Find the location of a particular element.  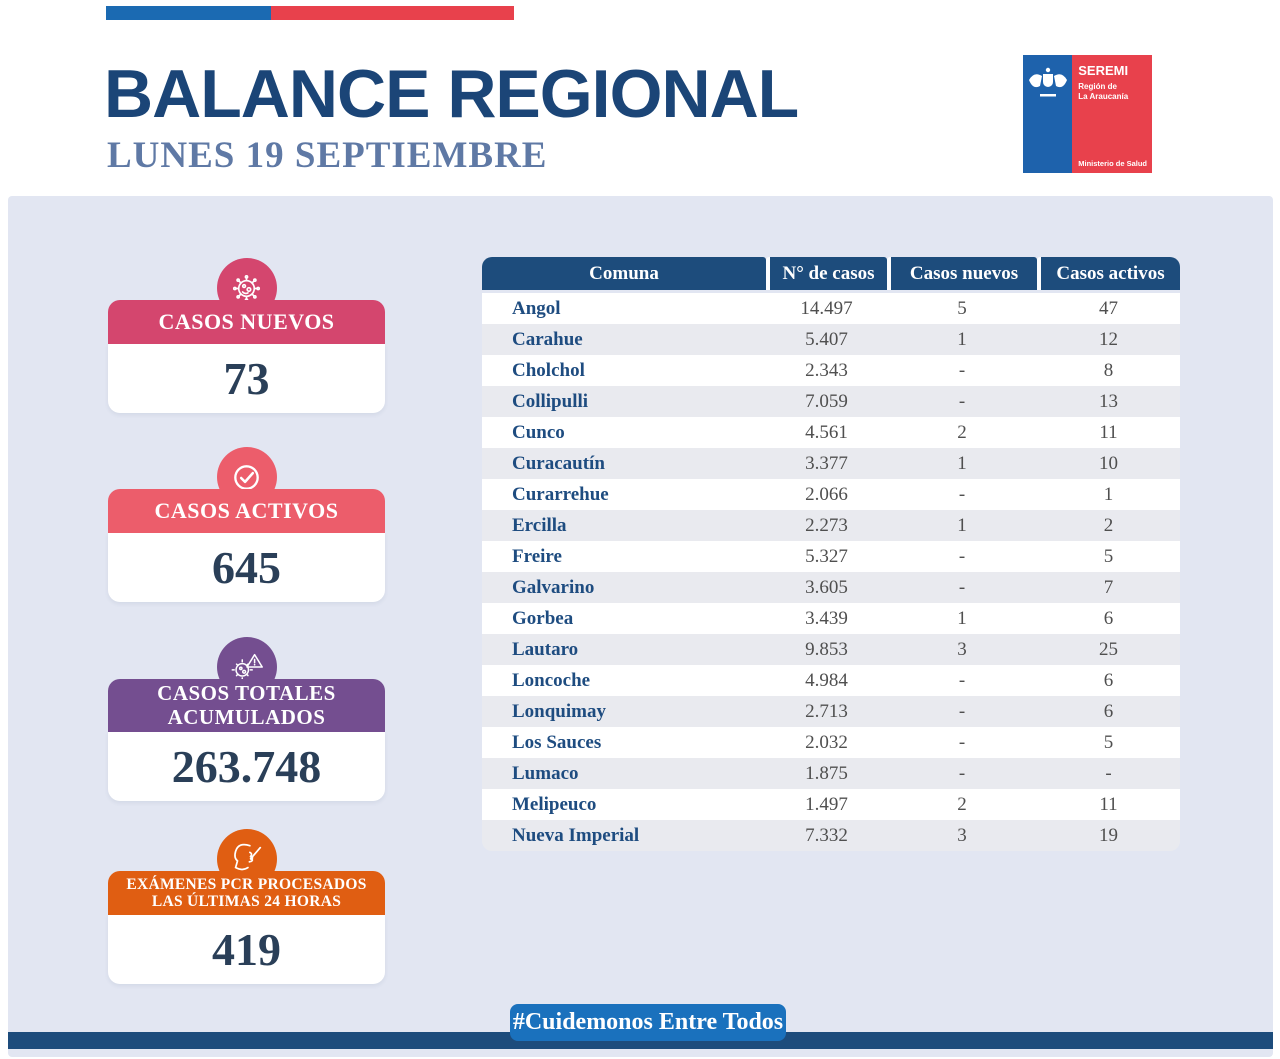

cell-n-de-casos: 7.059 is located at coordinates (826, 401).